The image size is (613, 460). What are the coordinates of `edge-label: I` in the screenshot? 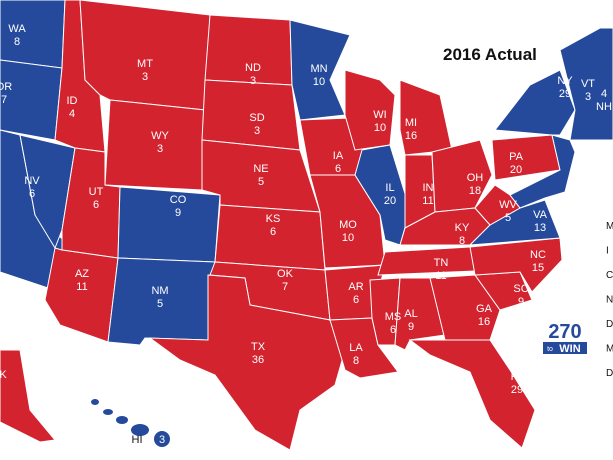 It's located at (607, 251).